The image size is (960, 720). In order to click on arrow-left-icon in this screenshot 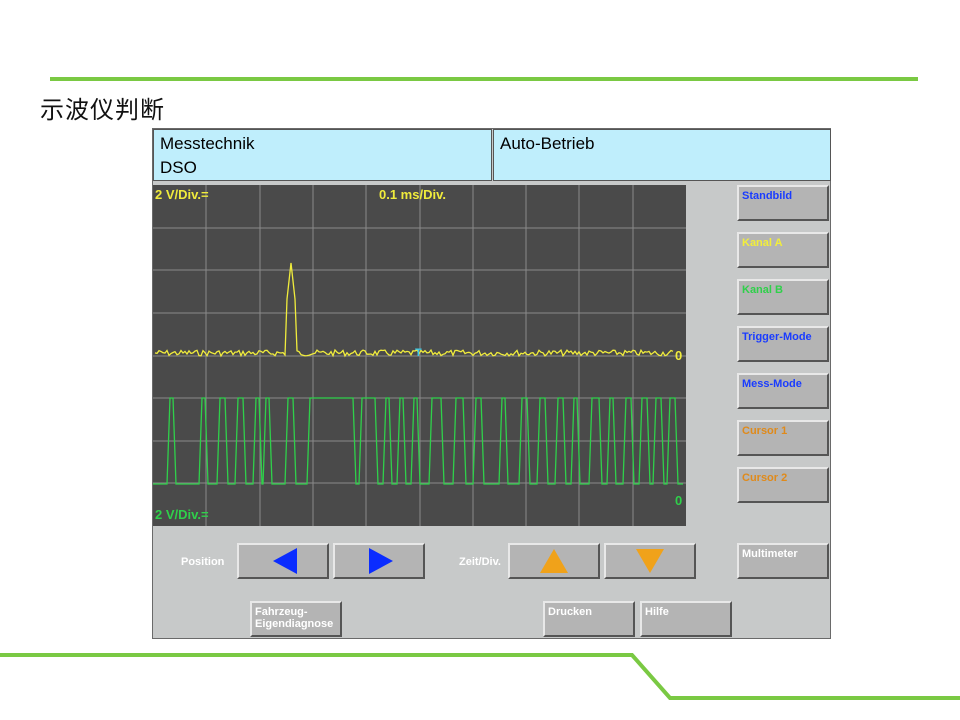, I will do `click(285, 561)`.